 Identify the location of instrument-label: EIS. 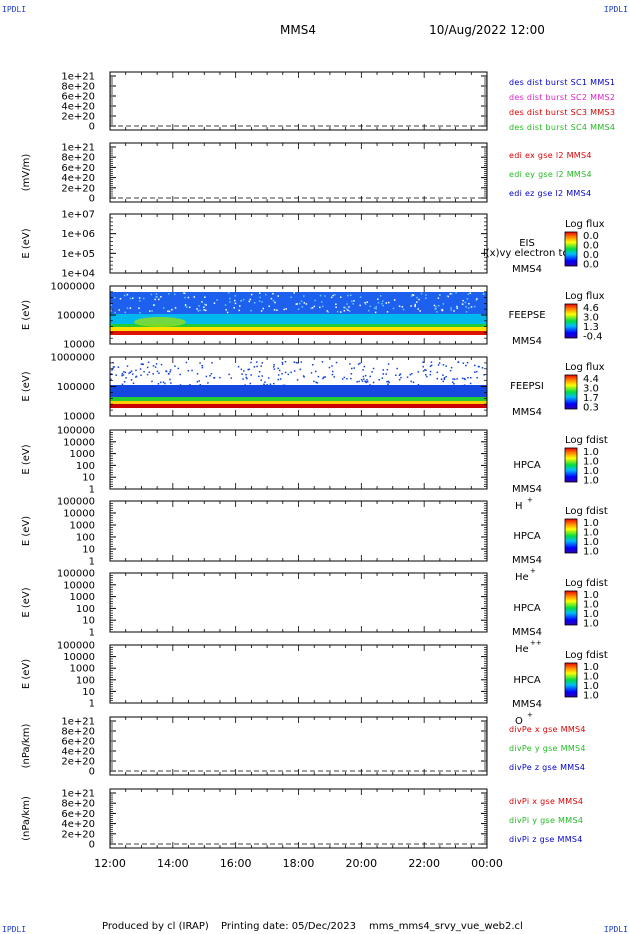
(527, 243).